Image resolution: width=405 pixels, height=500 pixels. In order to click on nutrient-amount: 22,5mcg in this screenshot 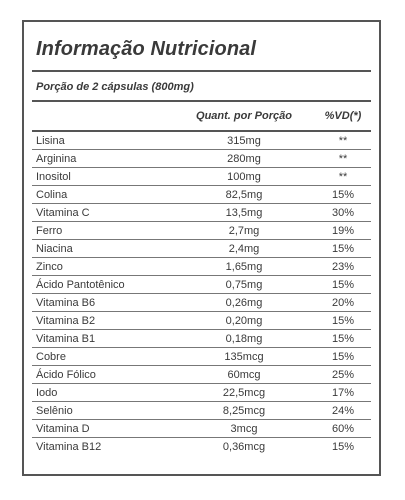, I will do `click(244, 393)`.